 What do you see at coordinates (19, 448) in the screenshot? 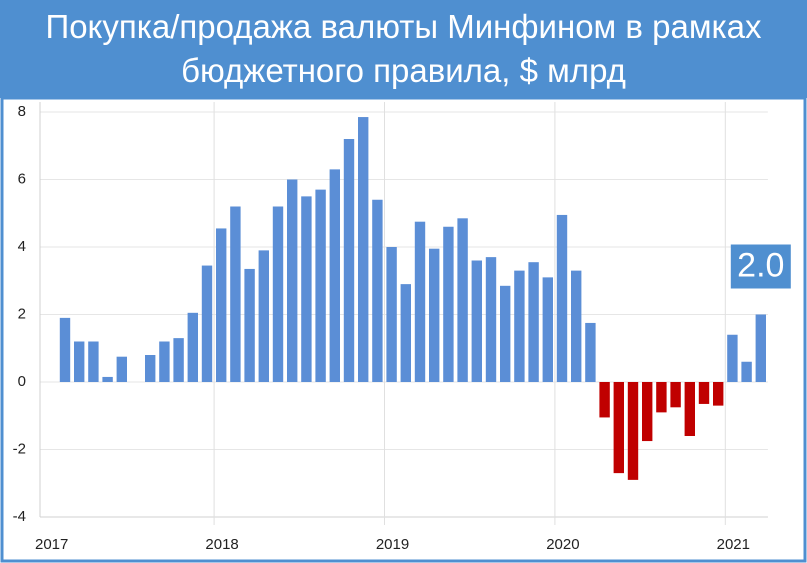
I see `y-tick-label: -2` at bounding box center [19, 448].